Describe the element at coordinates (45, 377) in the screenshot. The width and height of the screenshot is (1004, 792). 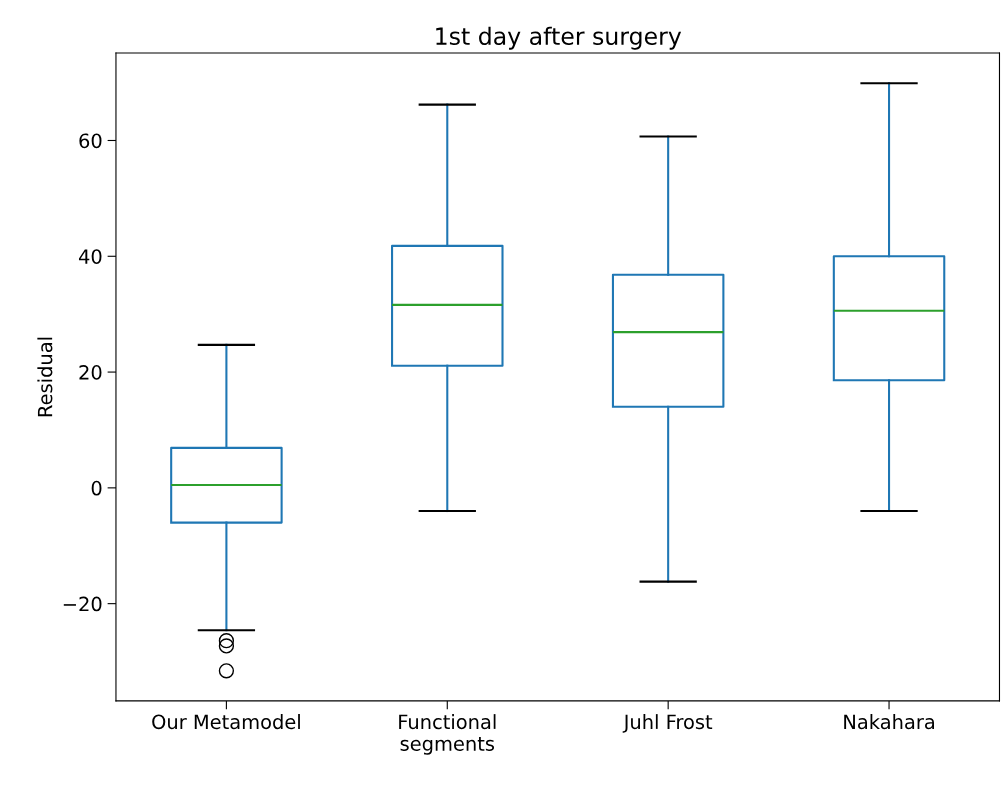
I see `y-axis-title: Residual` at that location.